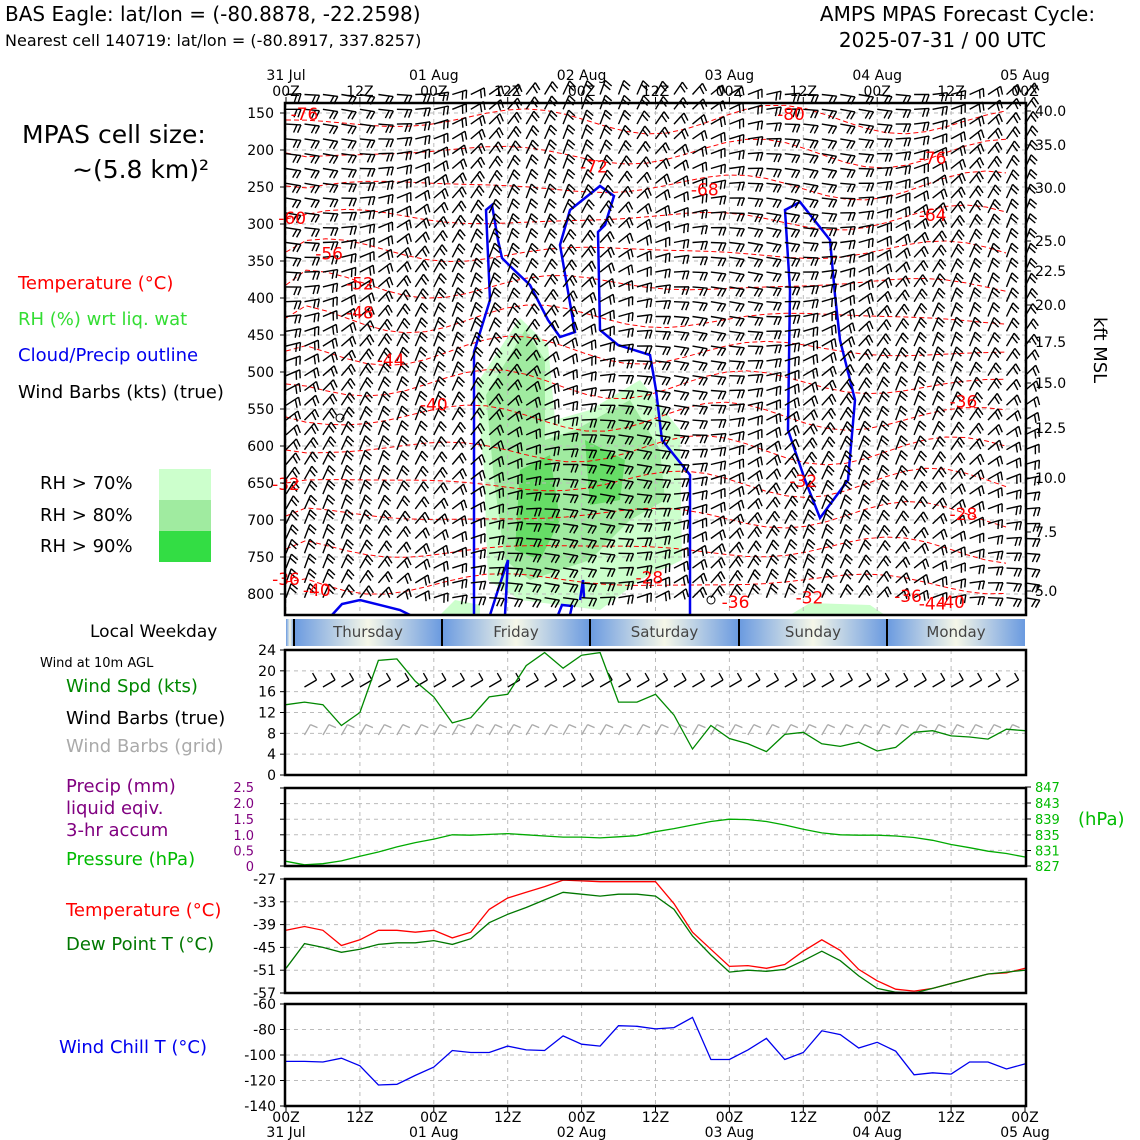  Describe the element at coordinates (329, 254) in the screenshot. I see `temperature-contour-label: -56` at that location.